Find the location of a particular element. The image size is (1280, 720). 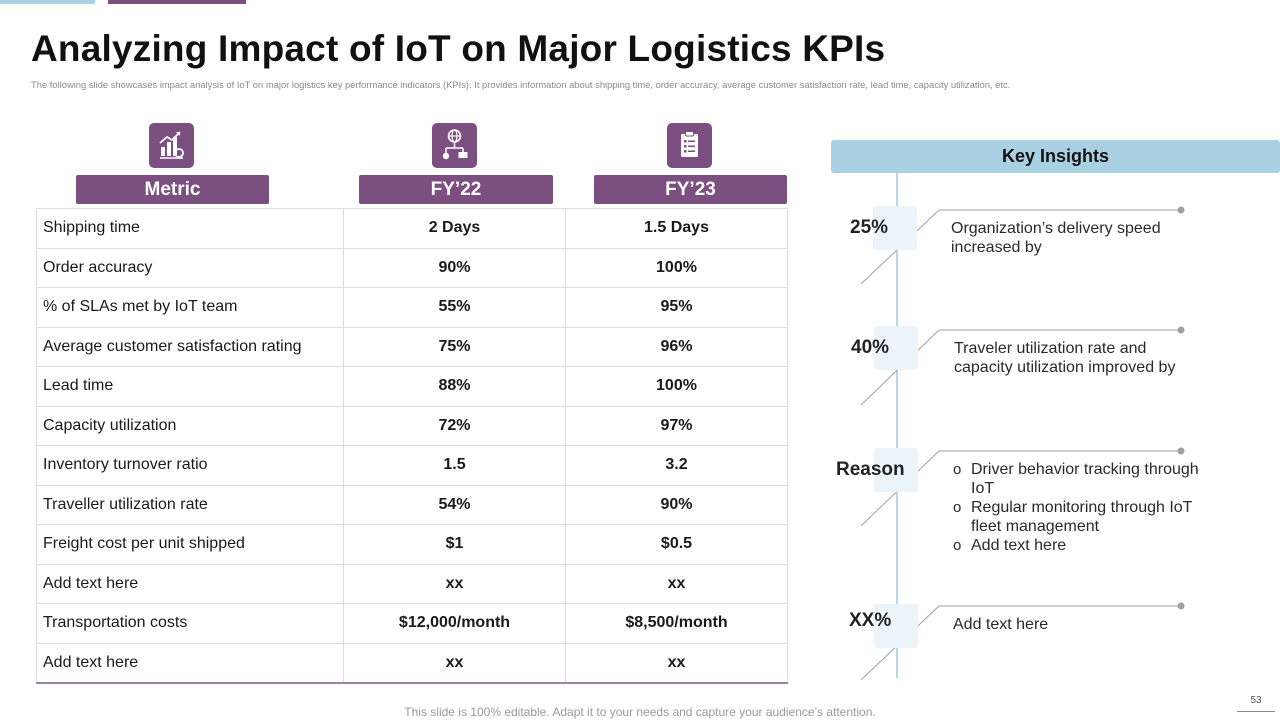

fy22-cell: $1 is located at coordinates (454, 544).